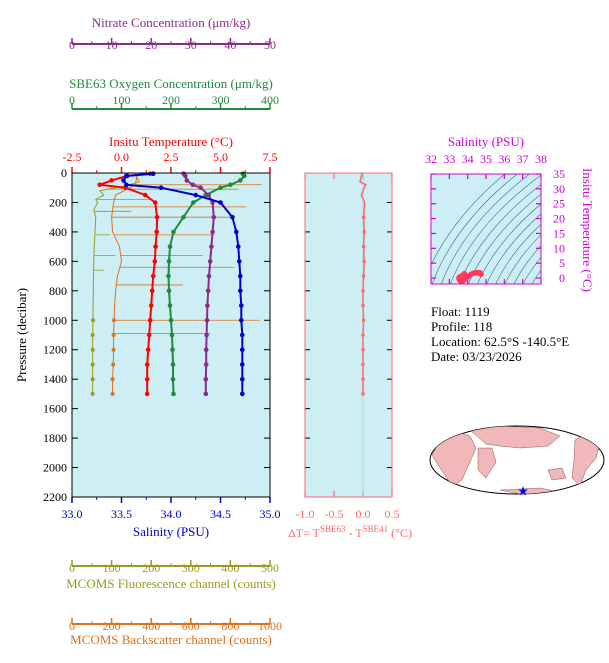 The height and width of the screenshot is (663, 609). What do you see at coordinates (541, 159) in the screenshot?
I see `ts-x-tick-label: 38` at bounding box center [541, 159].